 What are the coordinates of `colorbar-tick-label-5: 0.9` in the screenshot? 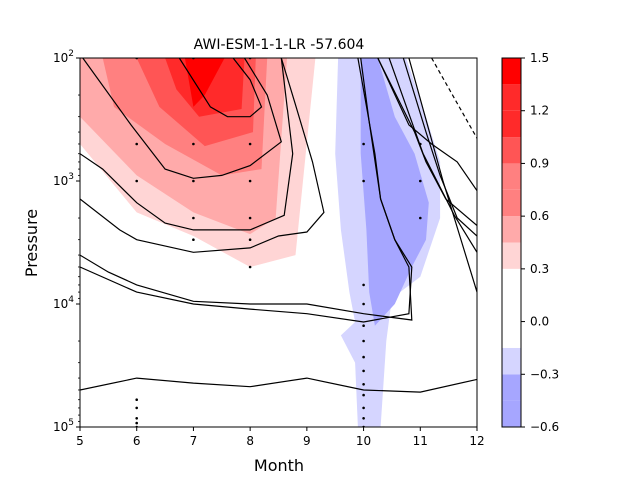 It's located at (539, 163).